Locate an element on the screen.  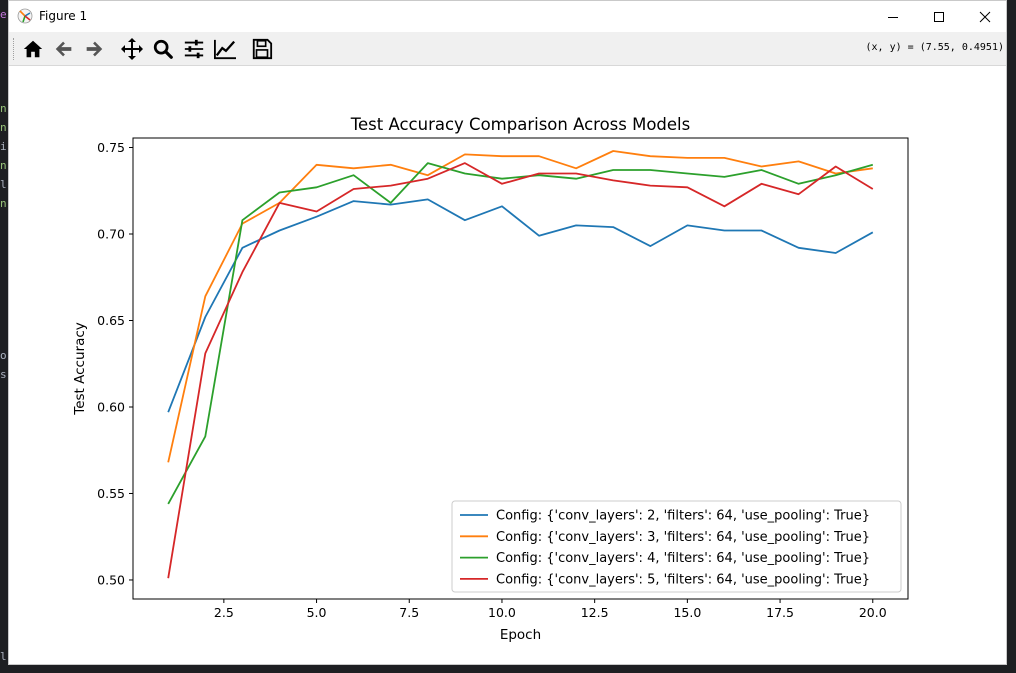
floppy-icon is located at coordinates (262, 49).